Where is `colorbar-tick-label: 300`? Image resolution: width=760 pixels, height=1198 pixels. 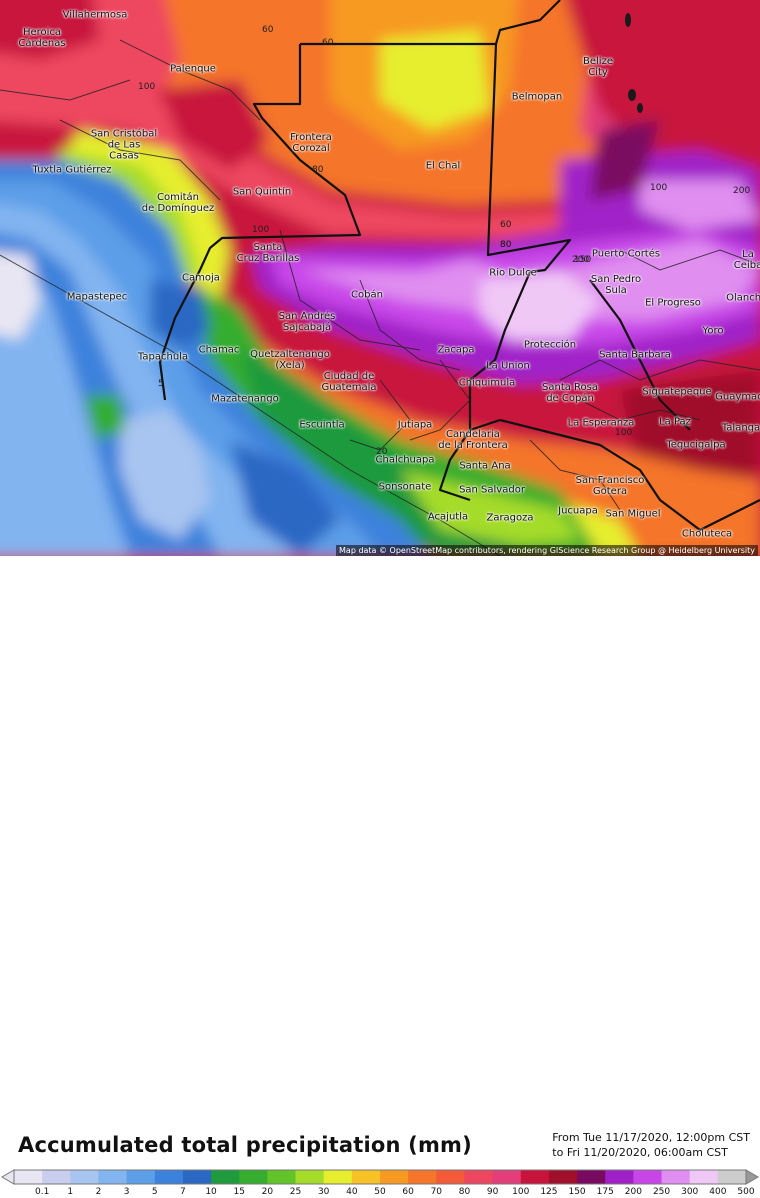
colorbar-tick-label: 300 is located at coordinates (690, 1192).